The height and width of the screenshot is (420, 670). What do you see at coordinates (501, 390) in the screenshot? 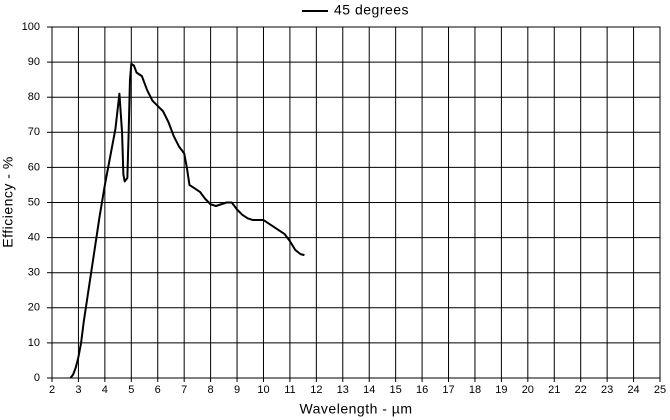
I see `x-tick-label: 19` at bounding box center [501, 390].